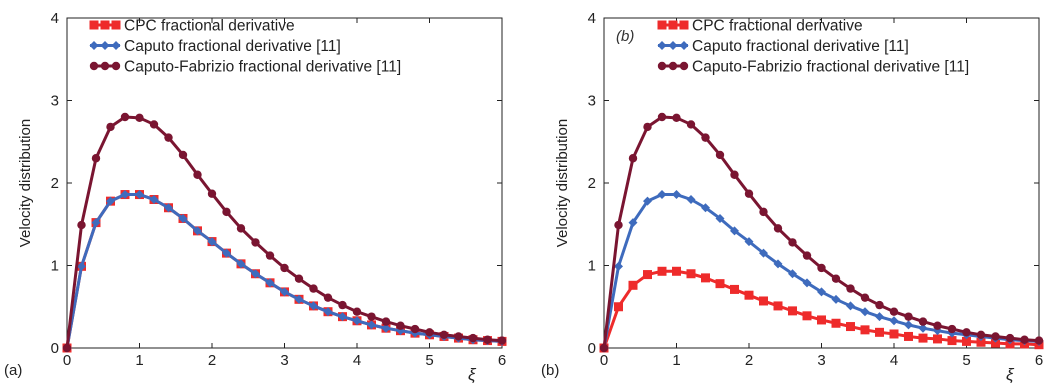 The width and height of the screenshot is (1046, 383). What do you see at coordinates (13, 370) in the screenshot?
I see `panel-label: (a)` at bounding box center [13, 370].